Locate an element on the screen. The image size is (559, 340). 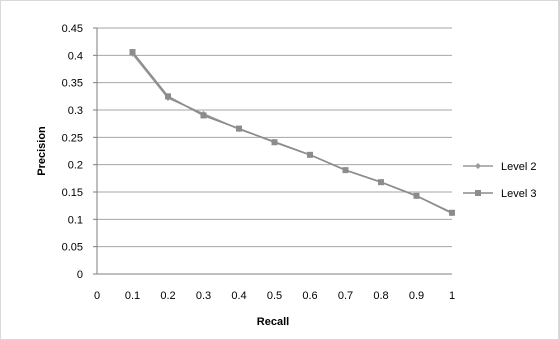
y-tick-label: 0.25 is located at coordinates (72, 138).